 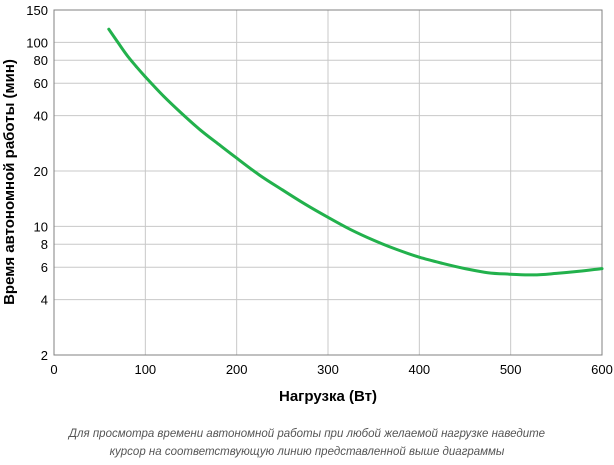 I want to click on y-tick-label: 100, so click(x=37, y=42).